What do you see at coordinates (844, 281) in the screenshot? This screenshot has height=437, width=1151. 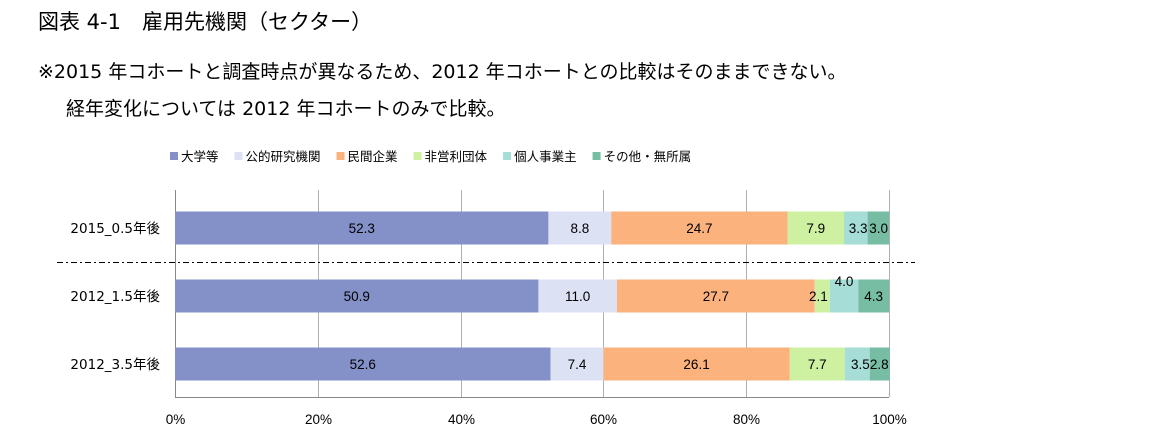 I see `data-label: 4.0` at bounding box center [844, 281].